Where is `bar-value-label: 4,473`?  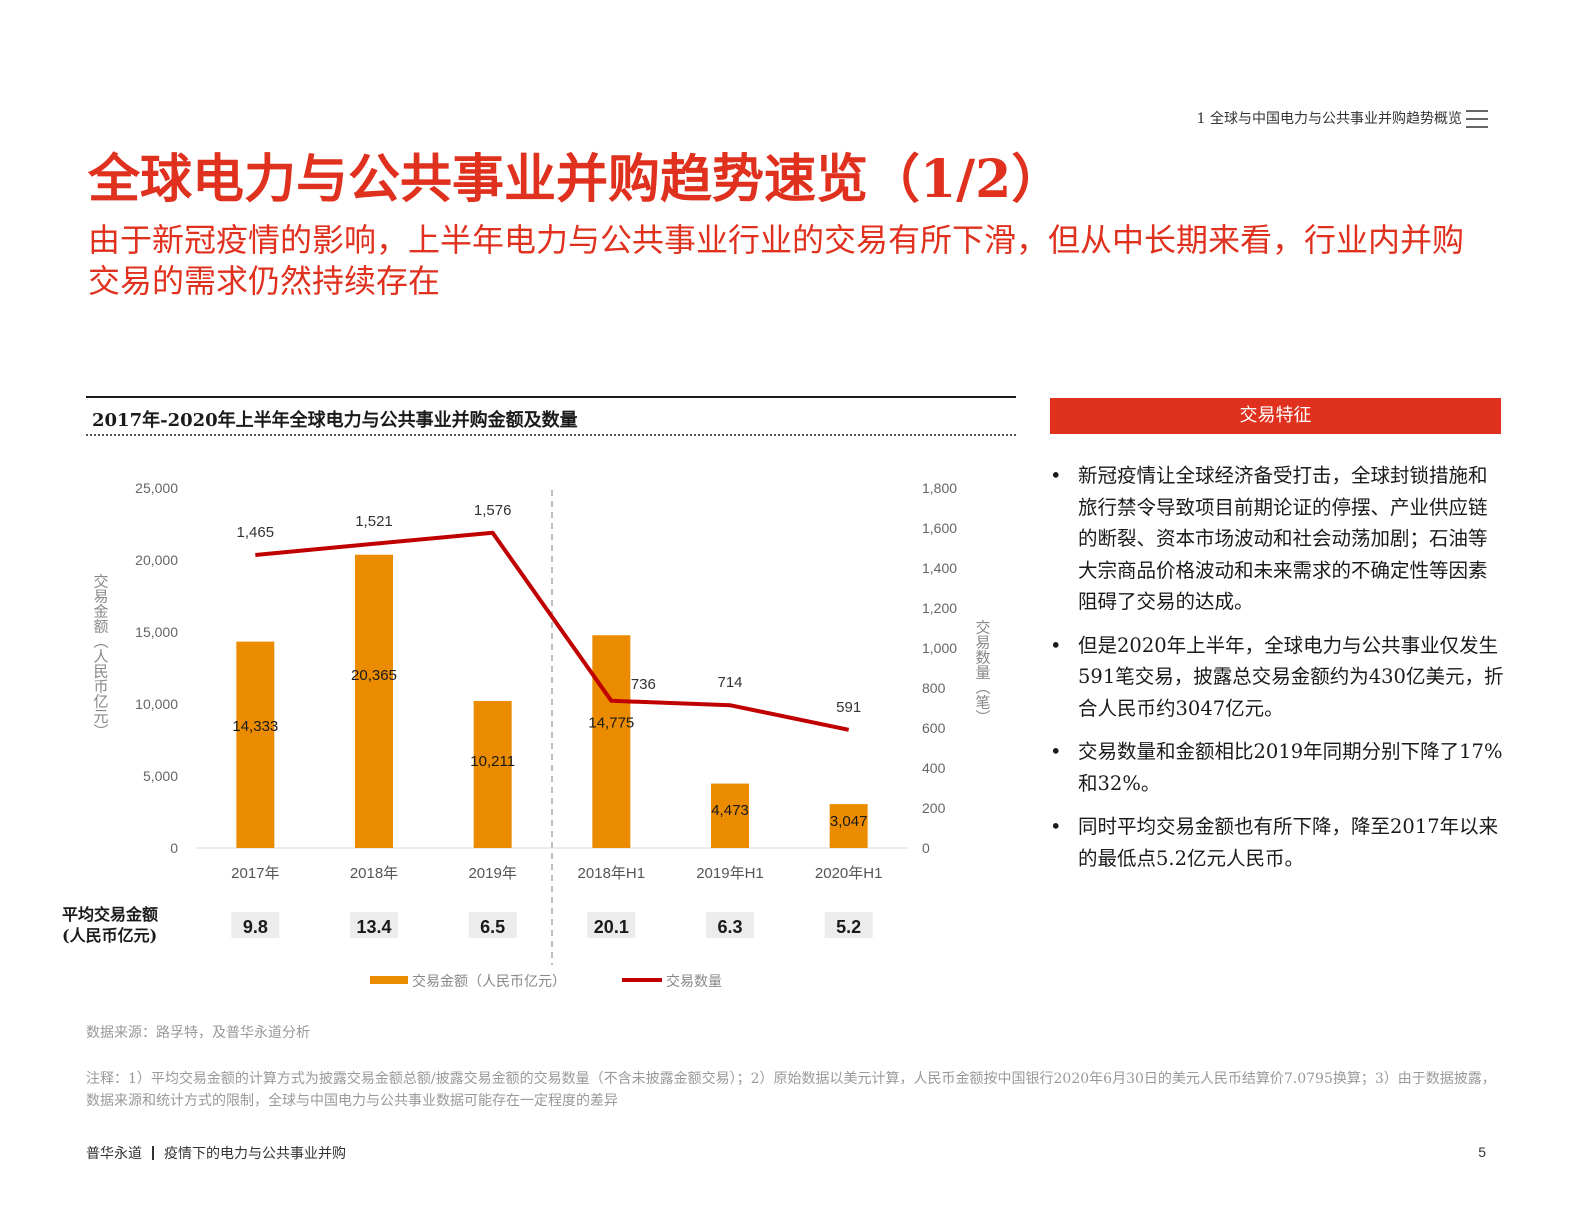
bar-value-label: 4,473 is located at coordinates (730, 810).